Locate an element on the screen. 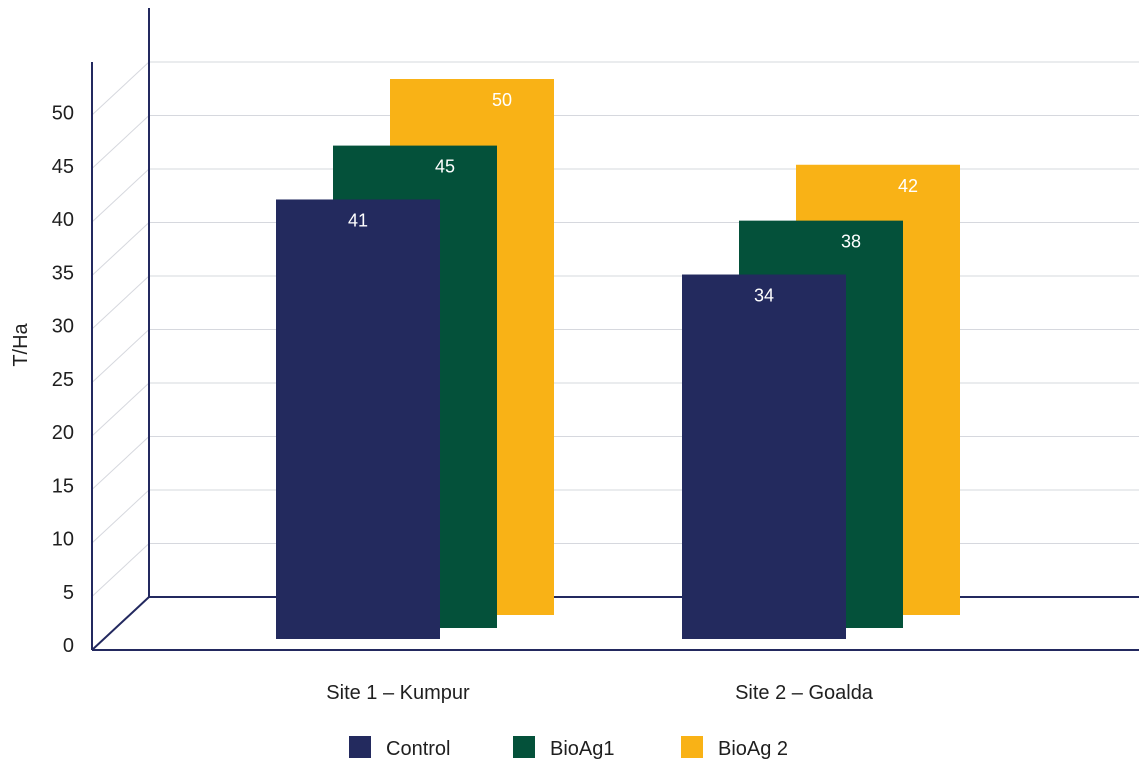 This screenshot has width=1139, height=762. y-axis-label: T/Ha is located at coordinates (21, 344).